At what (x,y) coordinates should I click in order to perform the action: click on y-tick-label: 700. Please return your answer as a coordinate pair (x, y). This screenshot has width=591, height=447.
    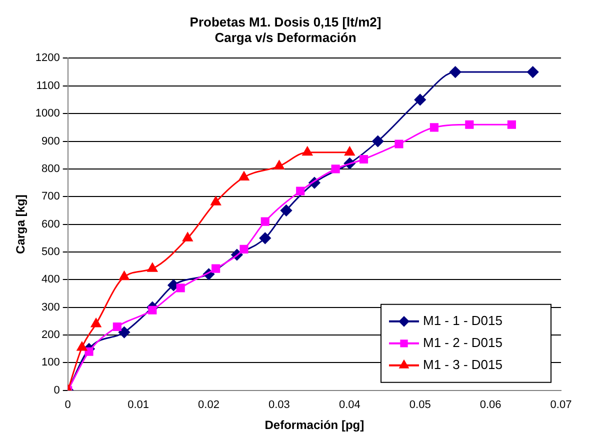
    Looking at the image, I should click on (51, 196).